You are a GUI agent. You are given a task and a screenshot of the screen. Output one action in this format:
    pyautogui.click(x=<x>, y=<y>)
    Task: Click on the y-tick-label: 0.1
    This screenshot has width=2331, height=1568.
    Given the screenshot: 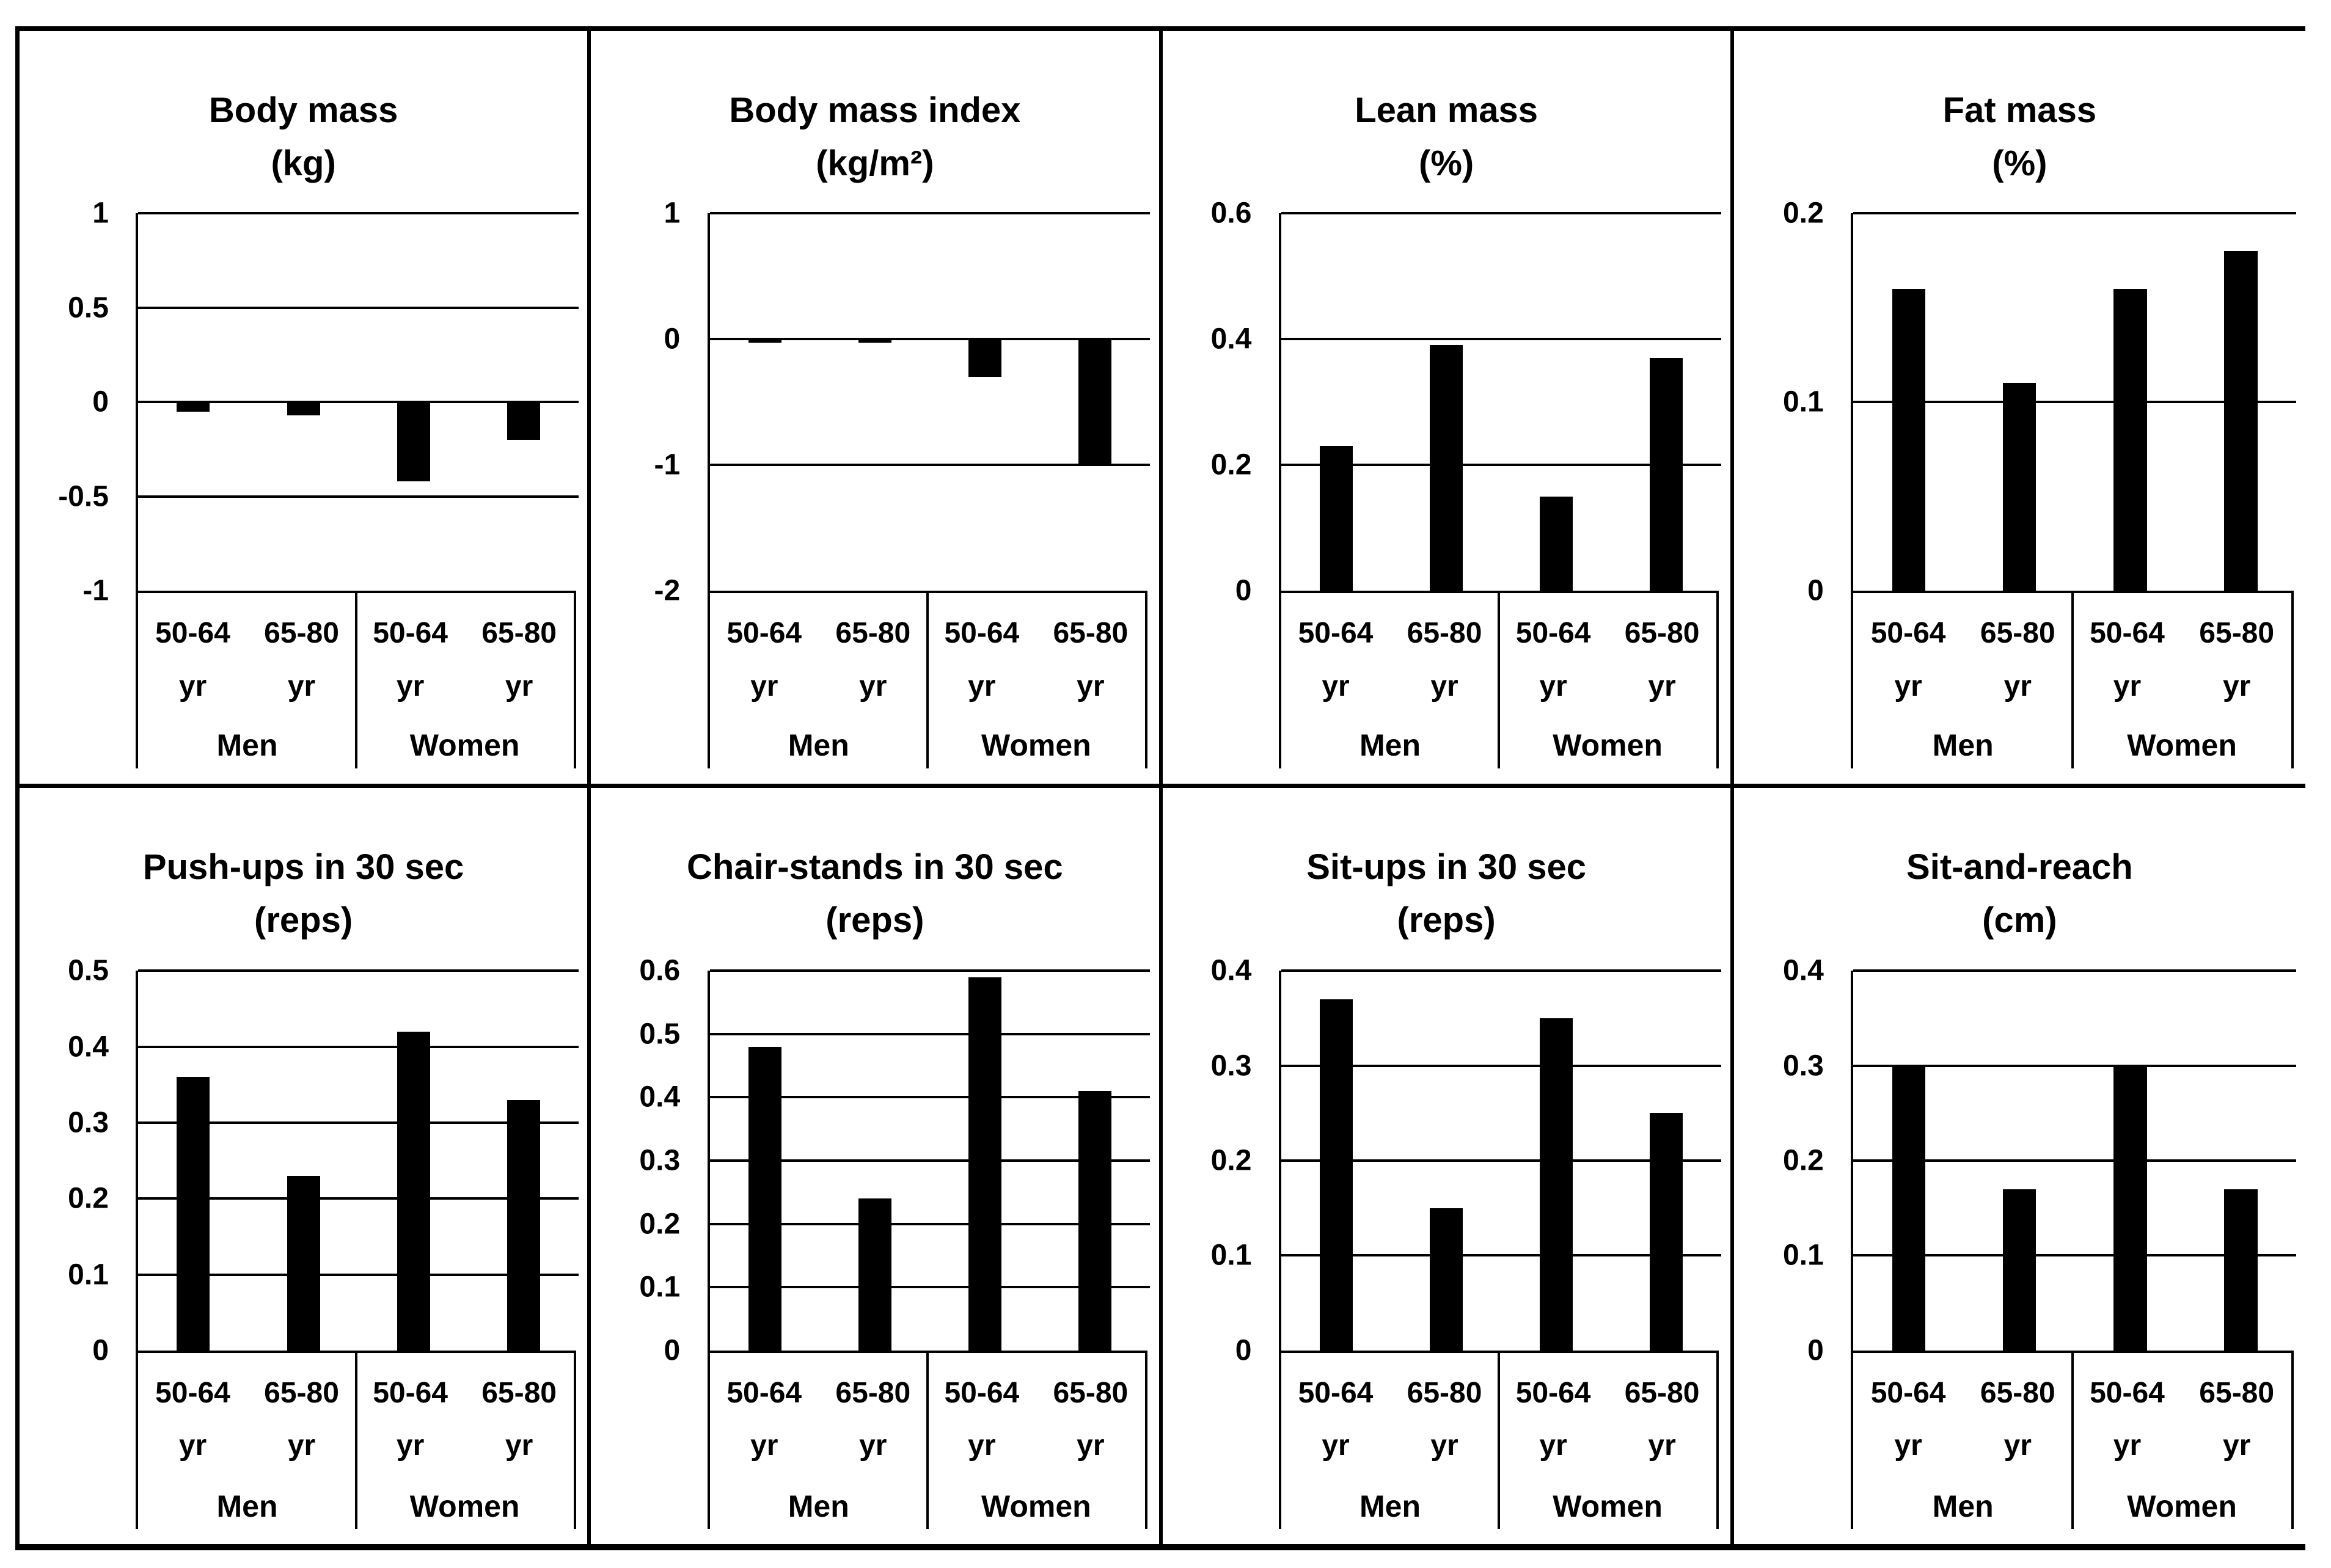 What is the action you would take?
    pyautogui.click(x=1803, y=1256)
    